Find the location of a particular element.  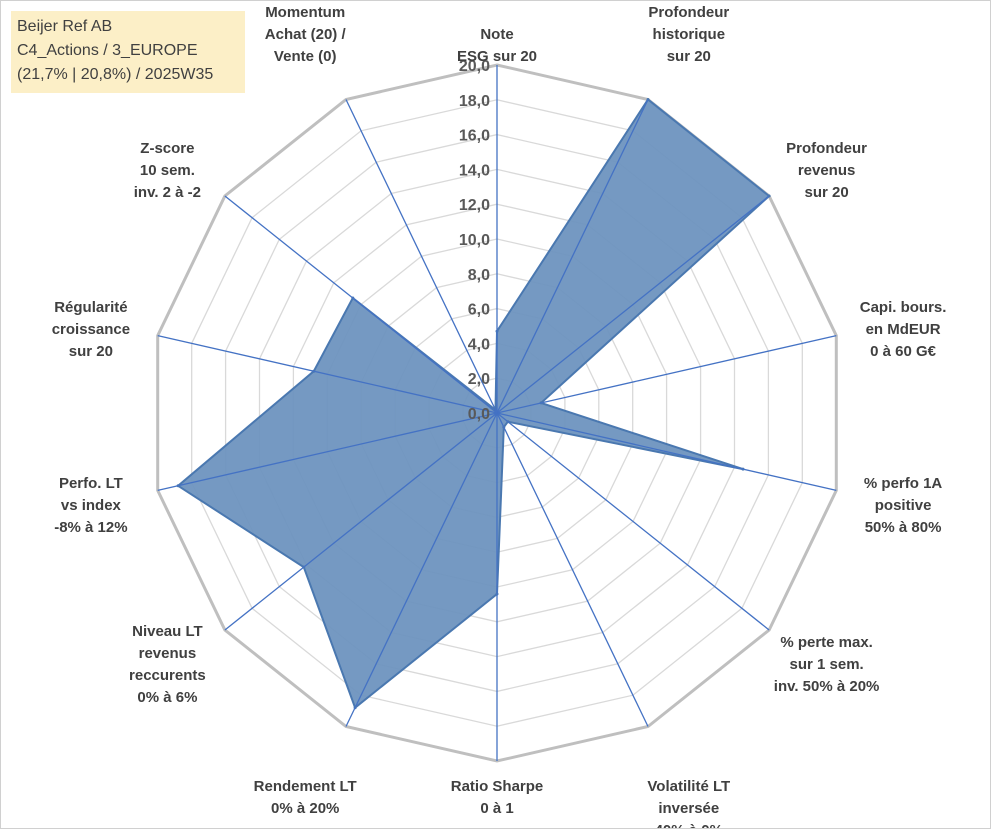

axis-label-line: Volatilité LT is located at coordinates (688, 786).